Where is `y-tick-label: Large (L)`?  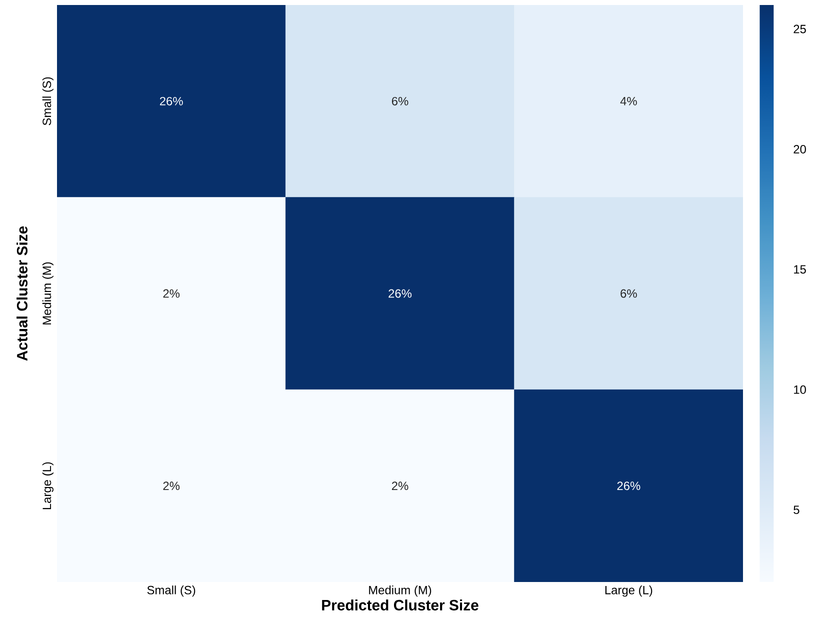
y-tick-label: Large (L) is located at coordinates (48, 486).